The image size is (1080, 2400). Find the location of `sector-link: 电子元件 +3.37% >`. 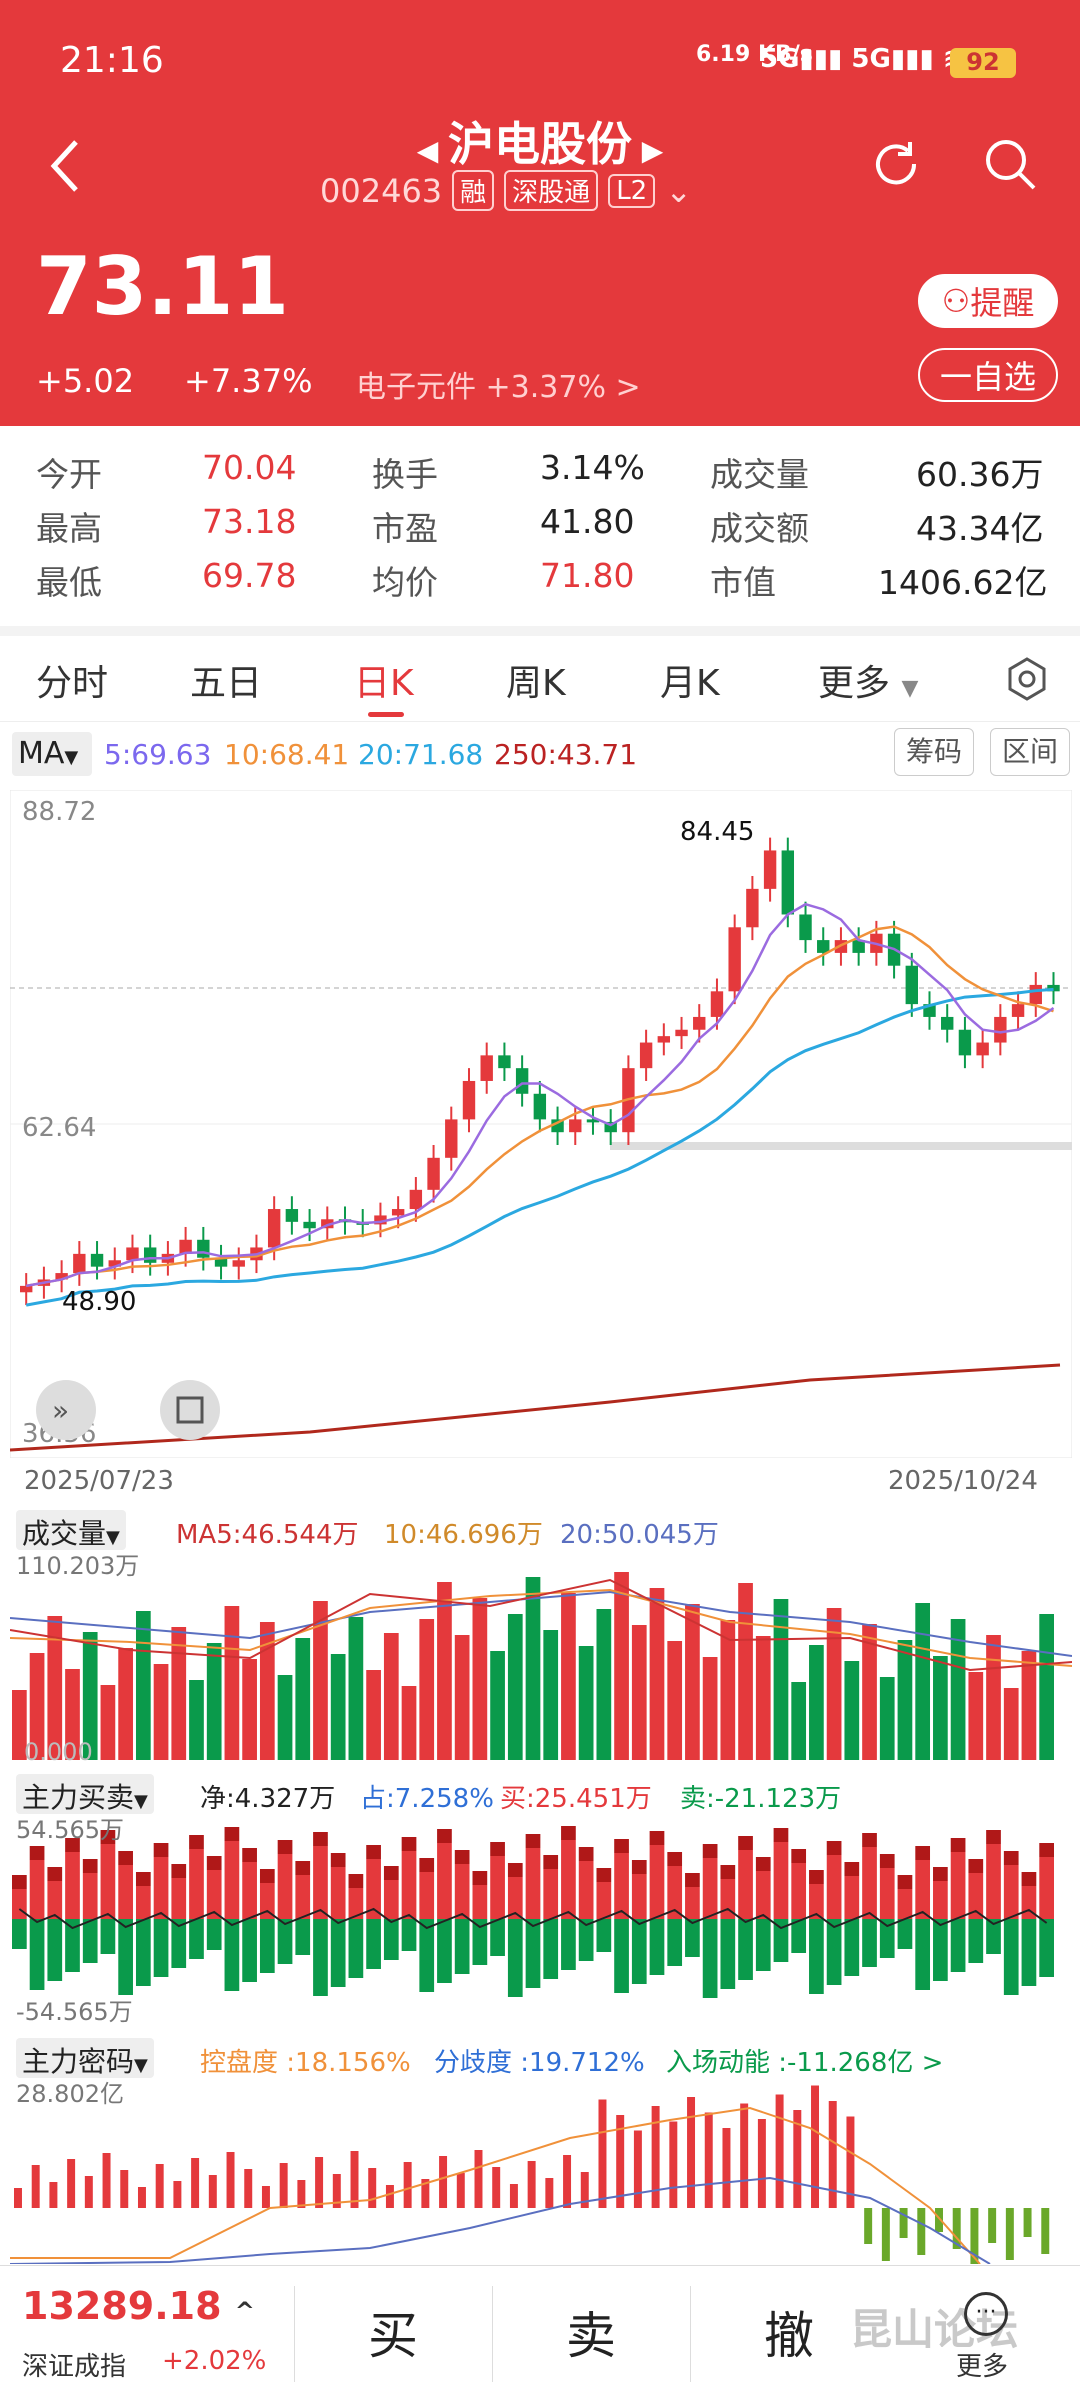

sector-link: 电子元件 +3.37% > is located at coordinates (498, 387).